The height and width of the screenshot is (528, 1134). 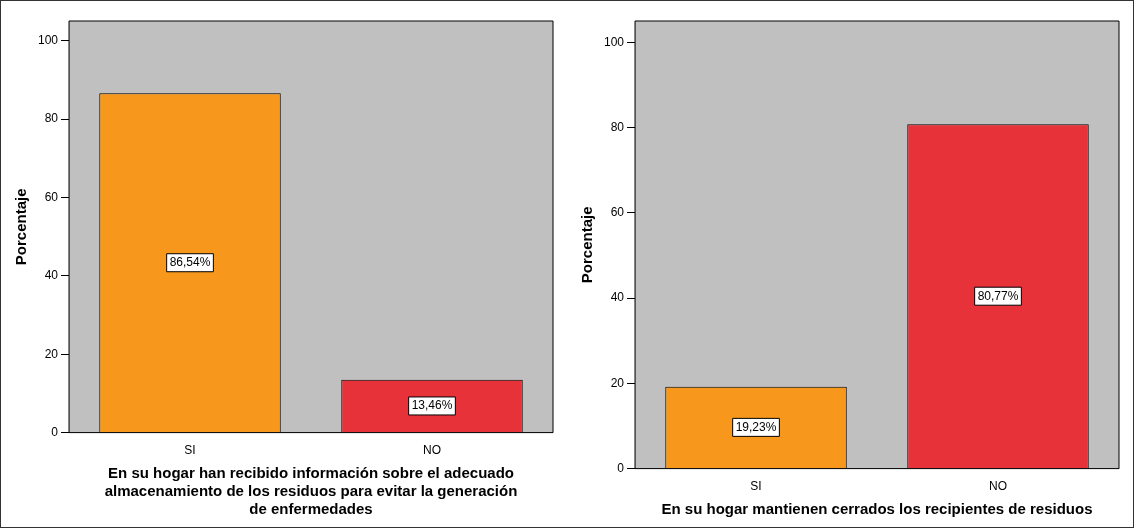 I want to click on x-axis-title: En su hogar mantienen cerrados los recipientes de residuos, so click(x=877, y=509).